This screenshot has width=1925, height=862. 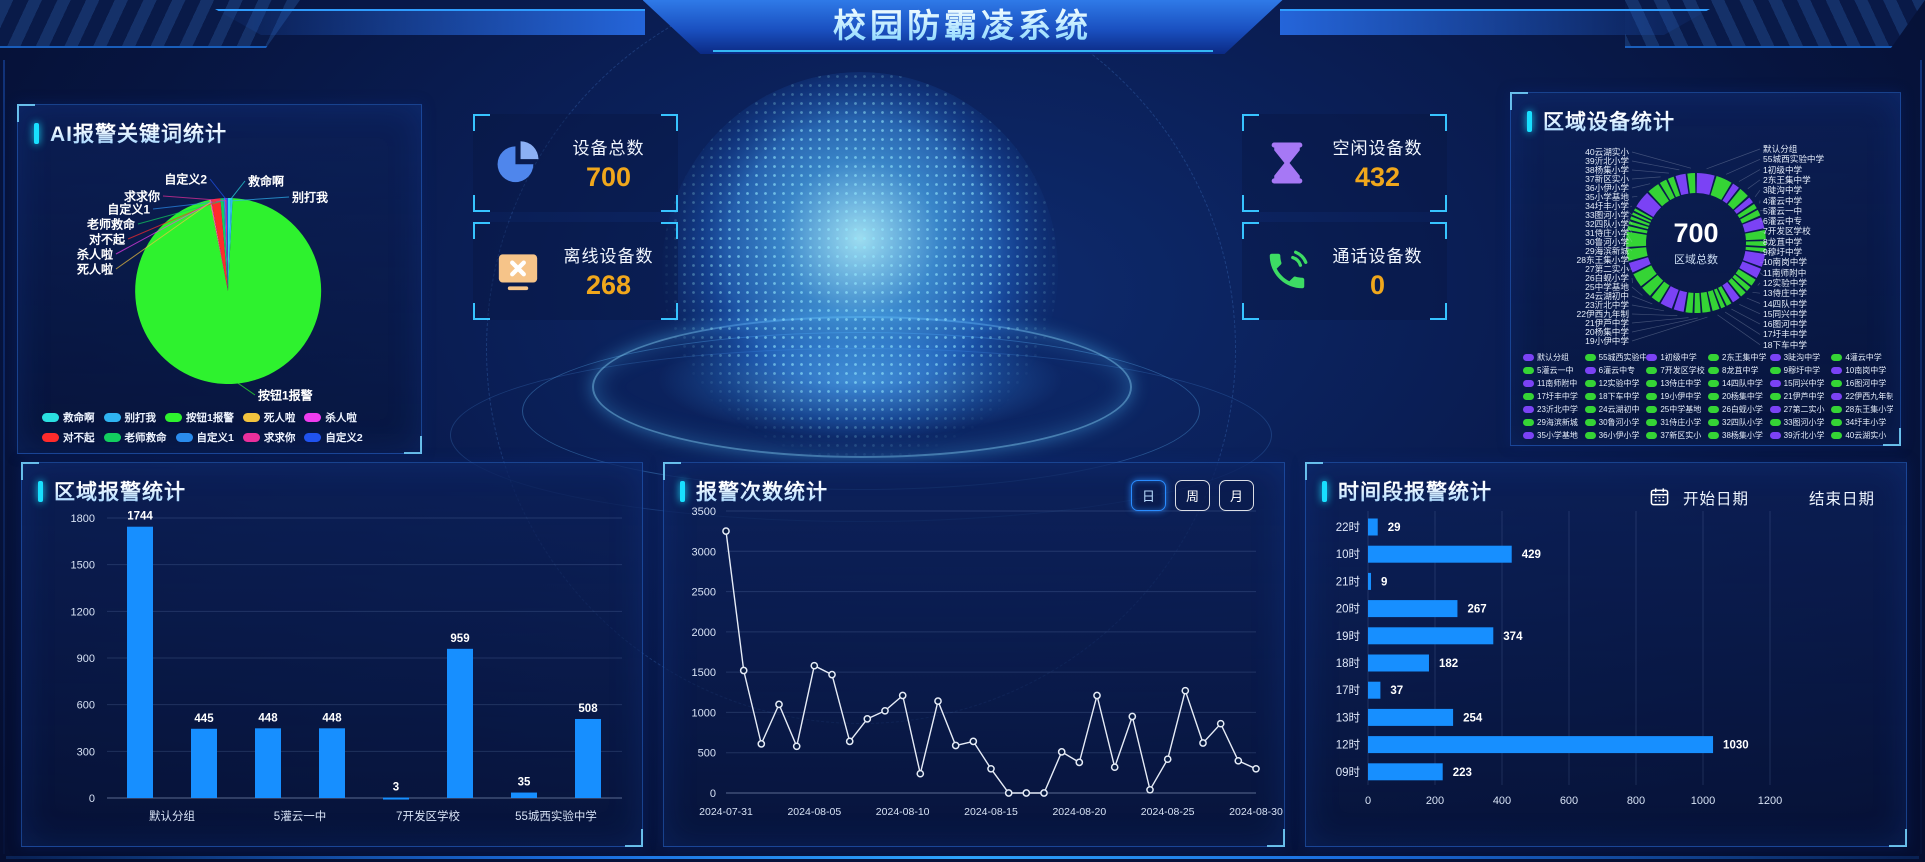 I want to click on donut-legend-item-5灌云一中: 5灌云一中, so click(x=1554, y=370).